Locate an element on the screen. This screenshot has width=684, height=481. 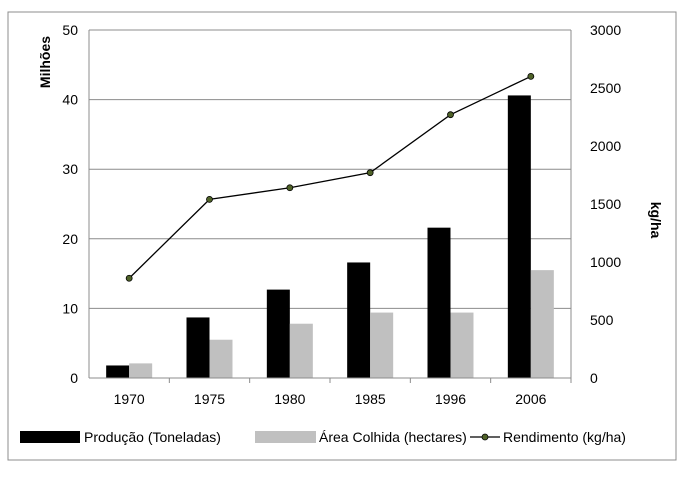
x-tick-label: 1980 is located at coordinates (289, 399).